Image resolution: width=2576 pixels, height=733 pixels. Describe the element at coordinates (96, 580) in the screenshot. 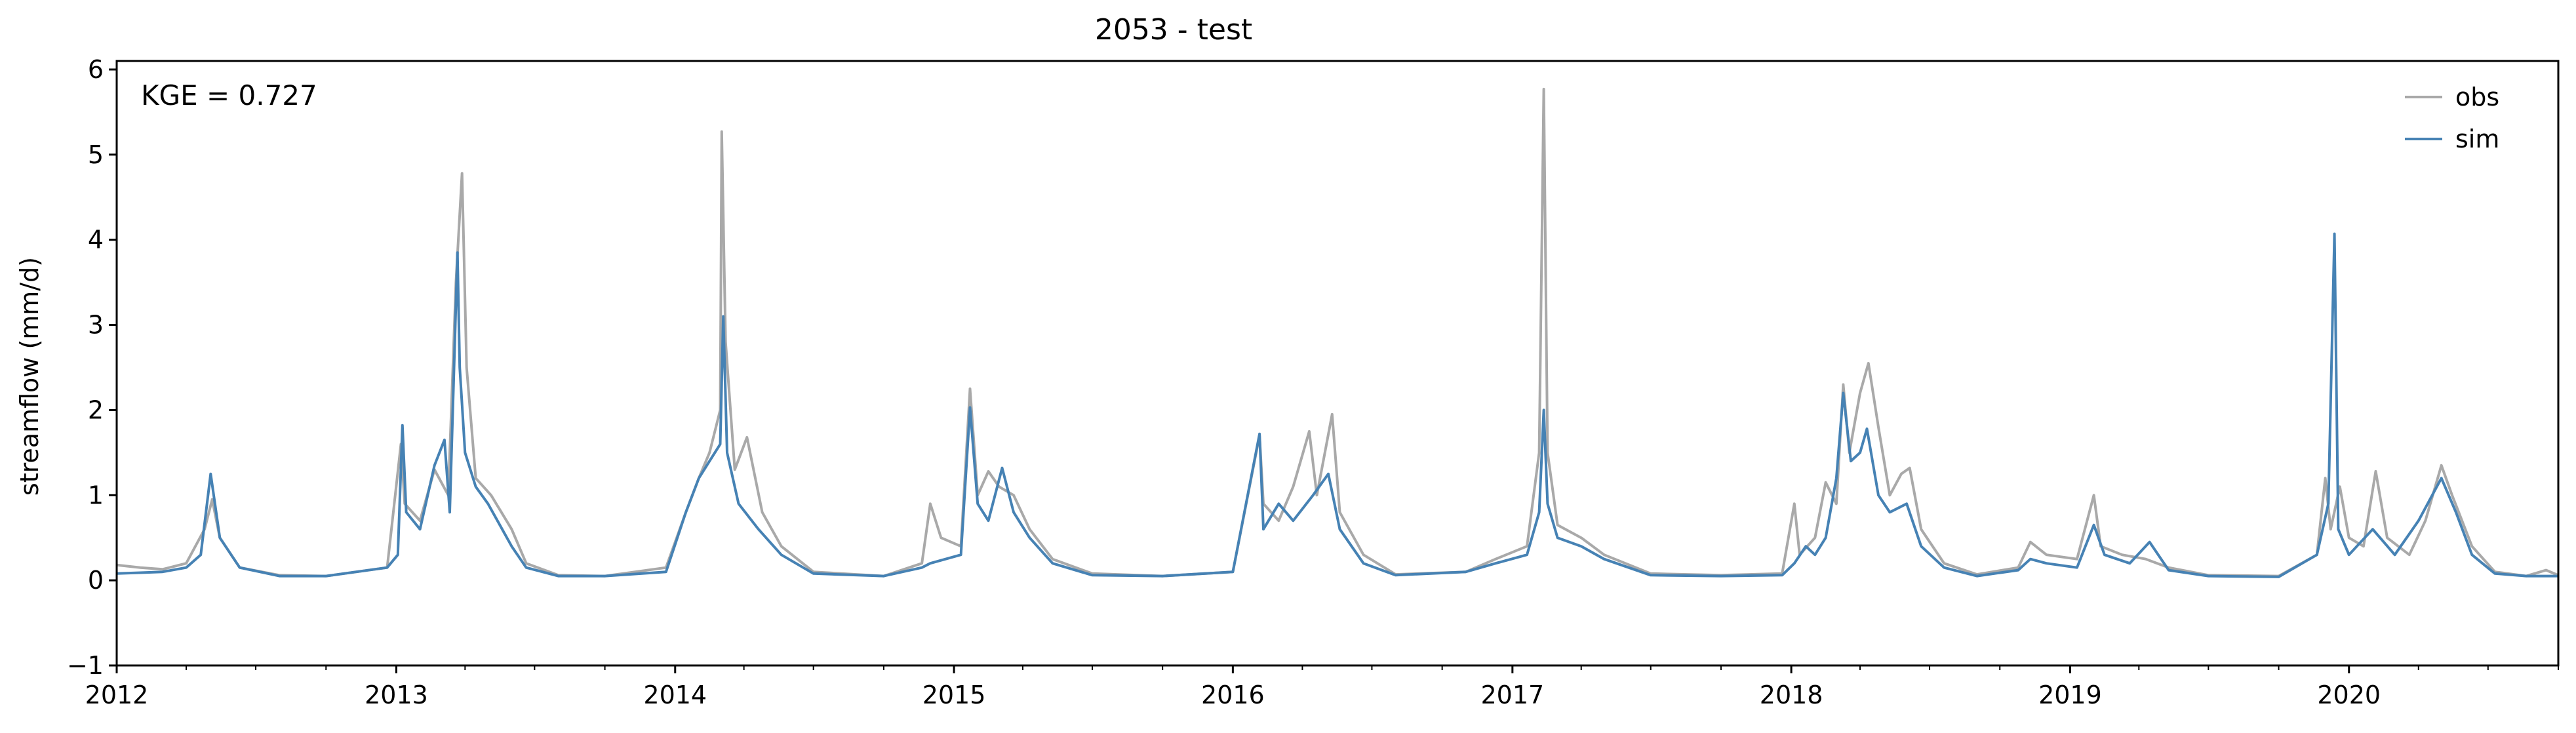

I see `y-tick-label: 0` at that location.